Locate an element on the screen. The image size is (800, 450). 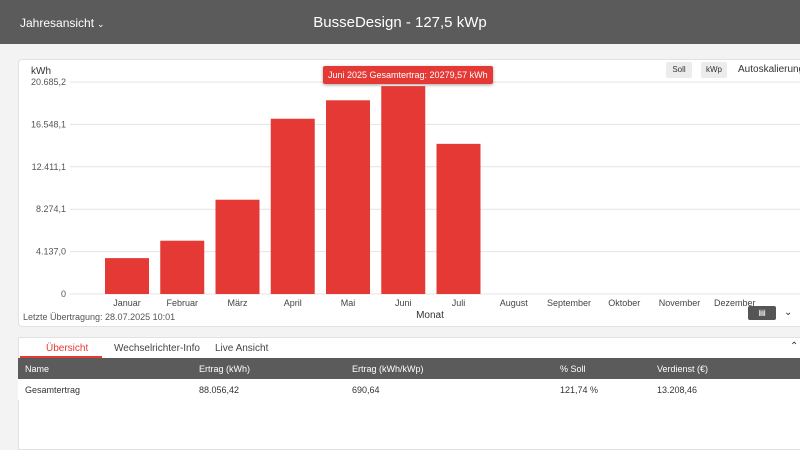
tabs-collapse-button: ⌃ is located at coordinates (794, 346).